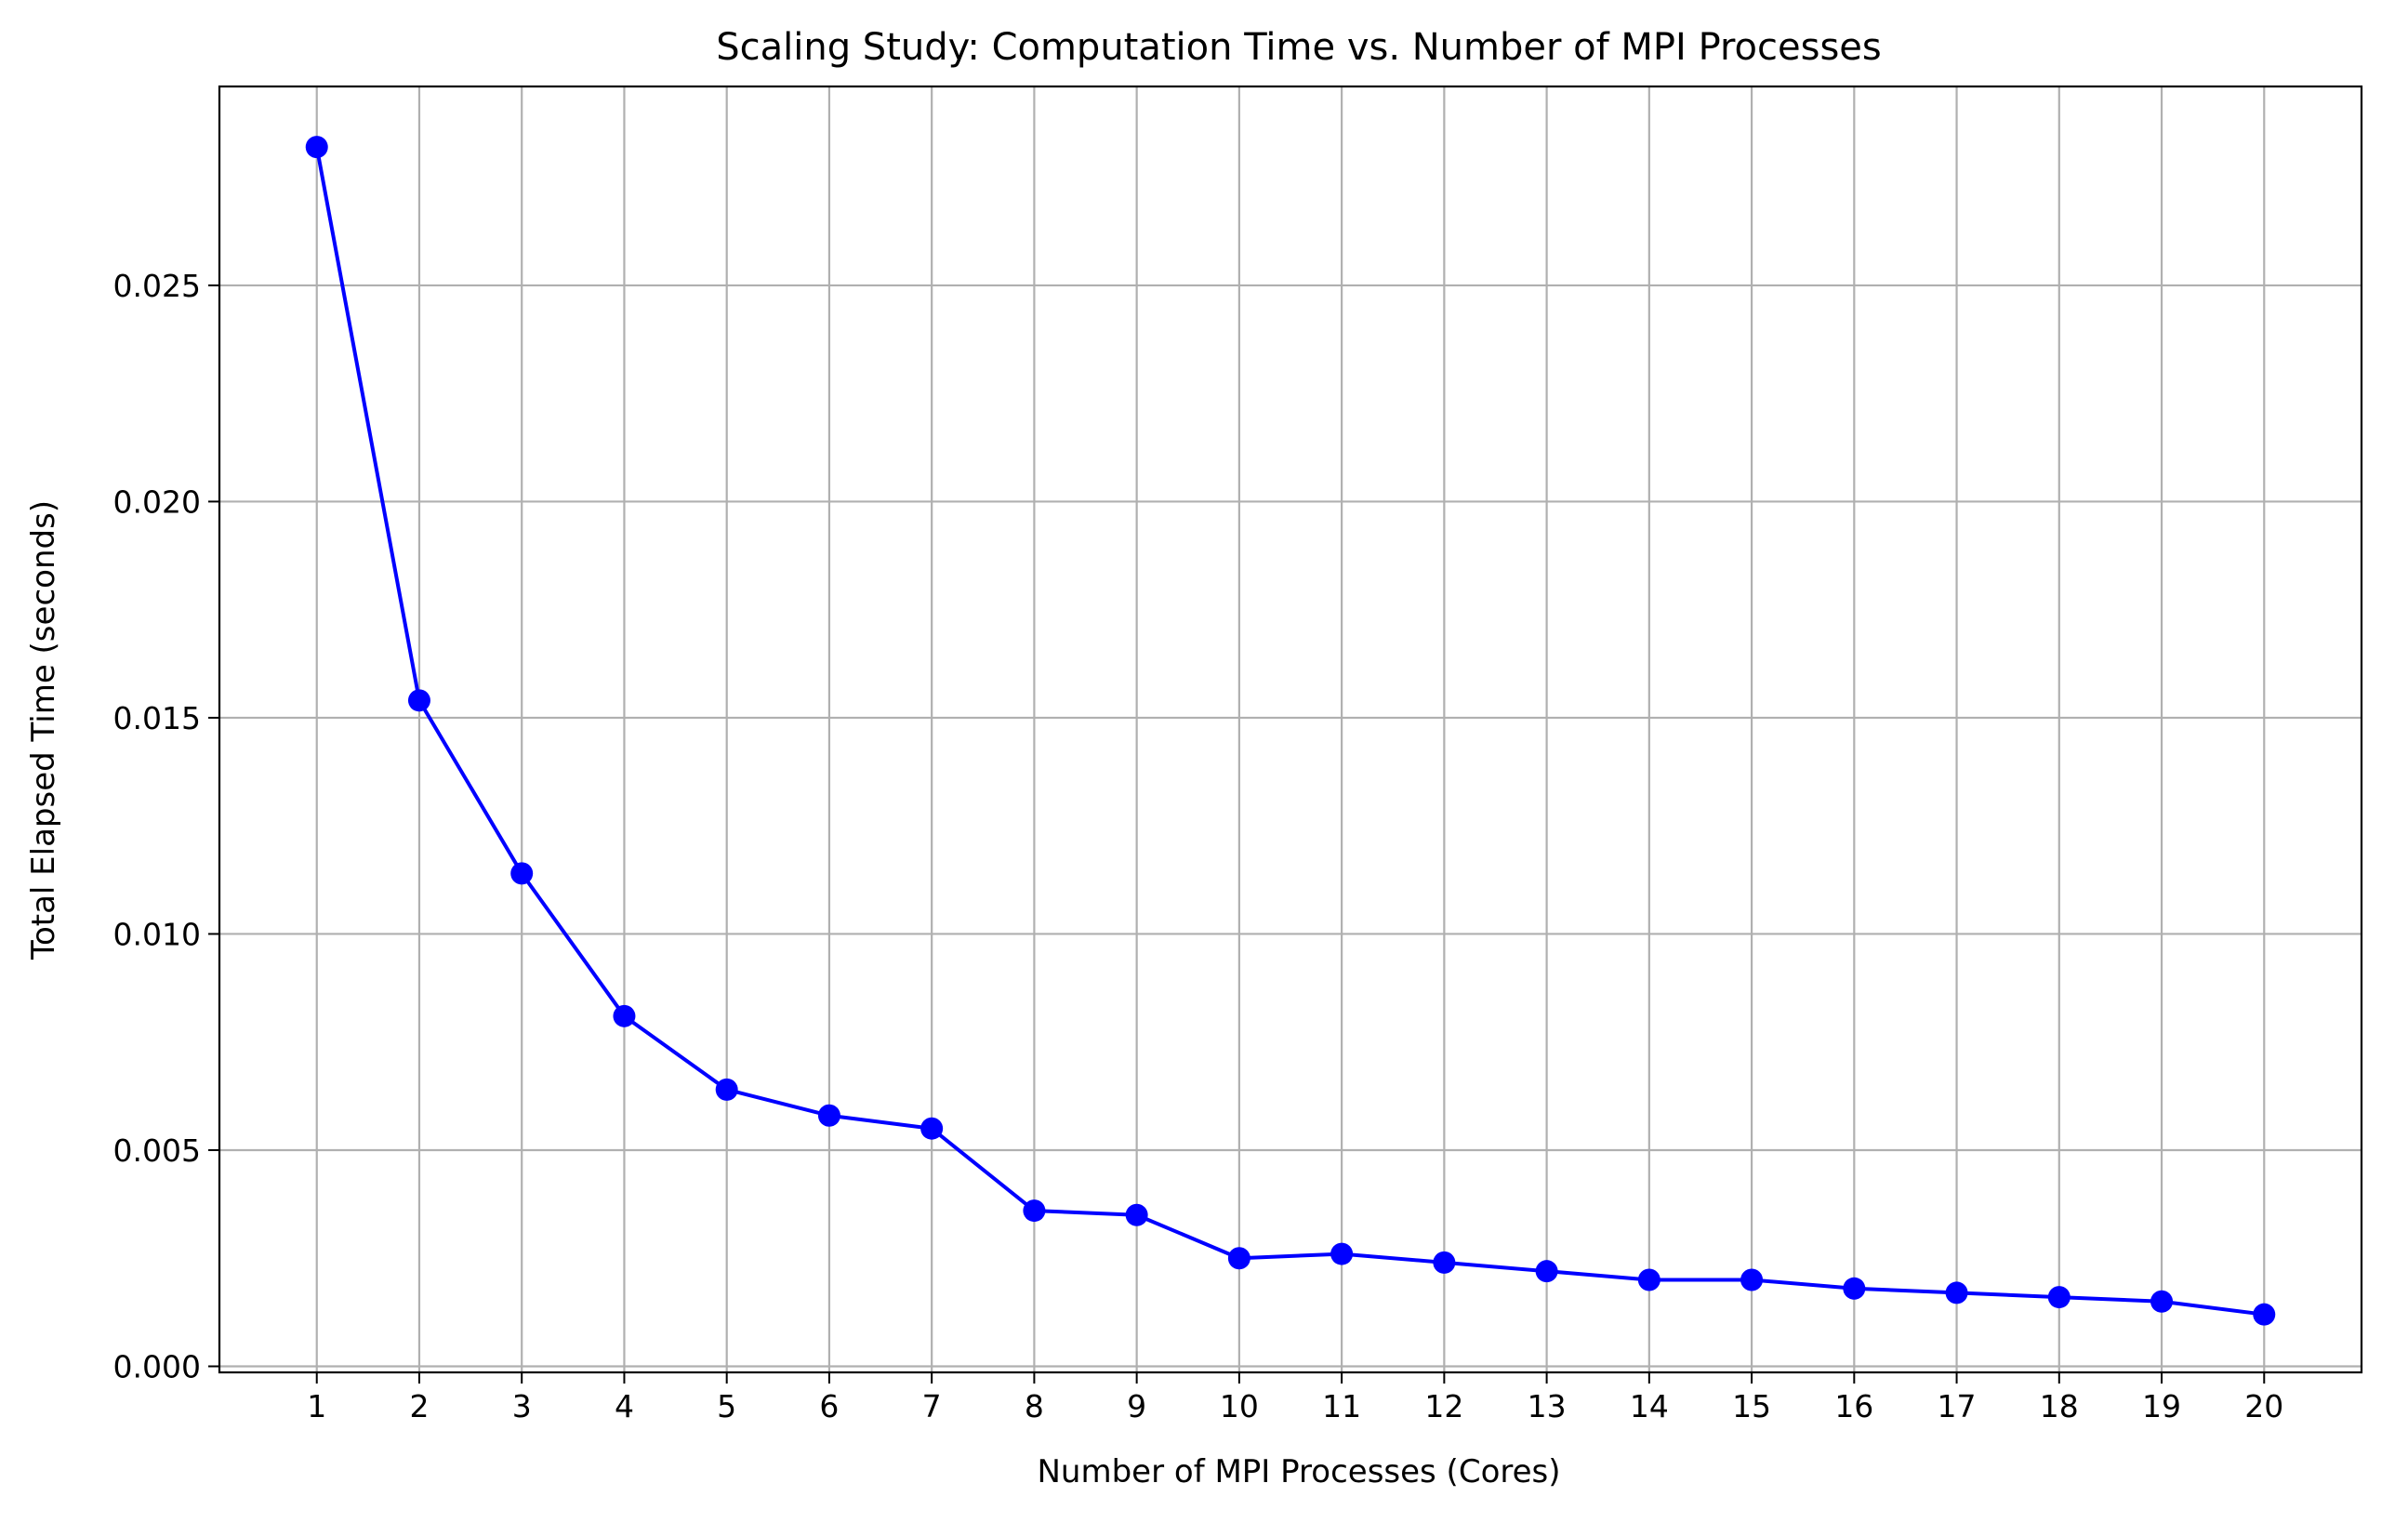 This screenshot has width=2408, height=1523. I want to click on x-tick-label: 18, so click(2059, 1406).